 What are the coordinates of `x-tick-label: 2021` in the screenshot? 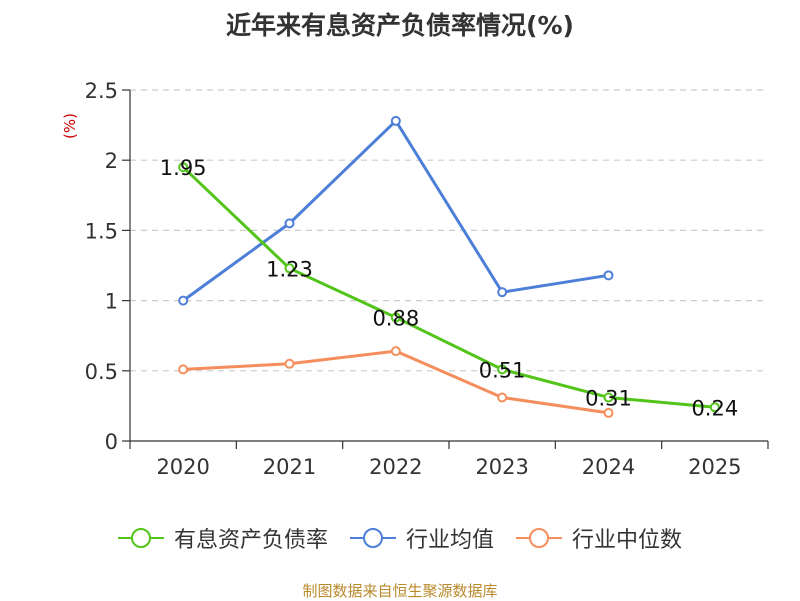 It's located at (289, 467).